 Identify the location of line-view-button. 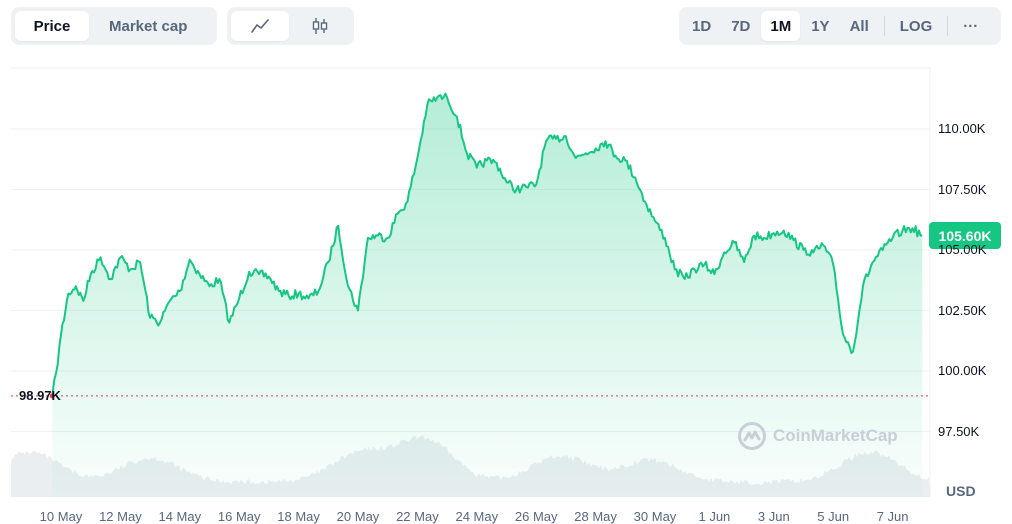
(260, 26).